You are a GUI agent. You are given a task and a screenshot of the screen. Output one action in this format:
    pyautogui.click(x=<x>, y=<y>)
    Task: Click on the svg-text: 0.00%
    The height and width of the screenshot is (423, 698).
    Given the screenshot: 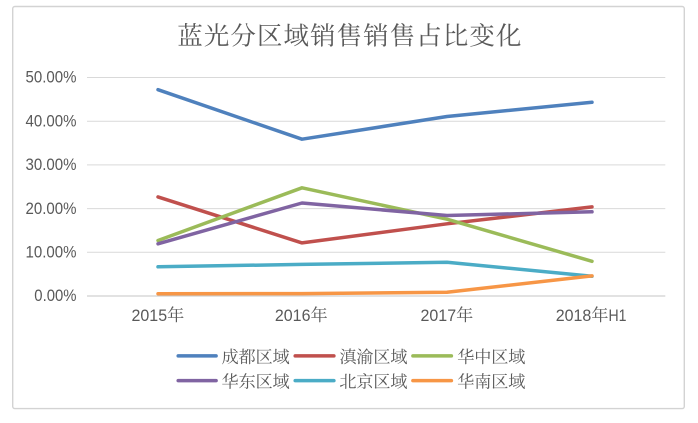 What is the action you would take?
    pyautogui.click(x=55, y=295)
    